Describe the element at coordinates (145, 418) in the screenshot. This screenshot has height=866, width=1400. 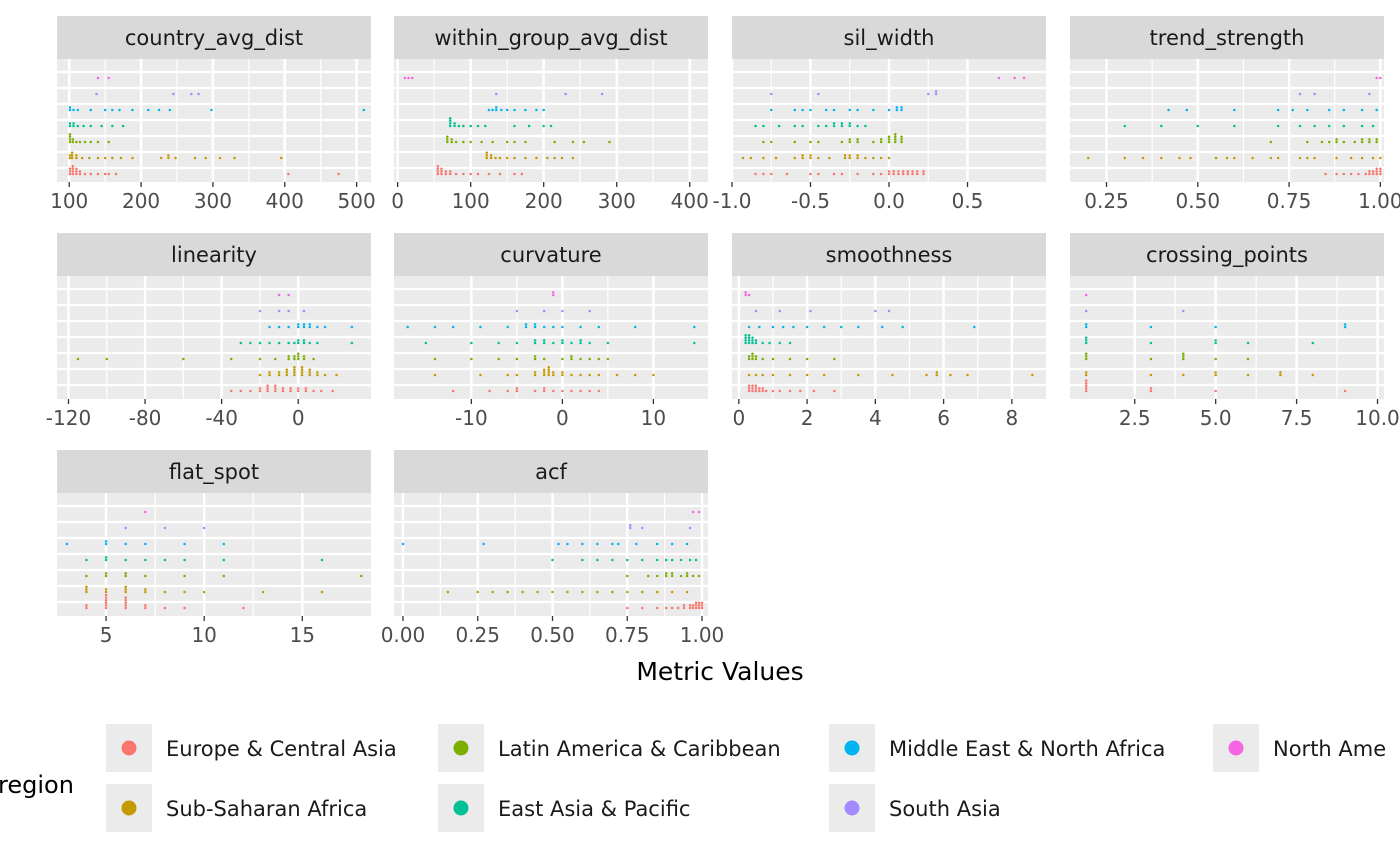
I see `x-tick-label: -80` at that location.